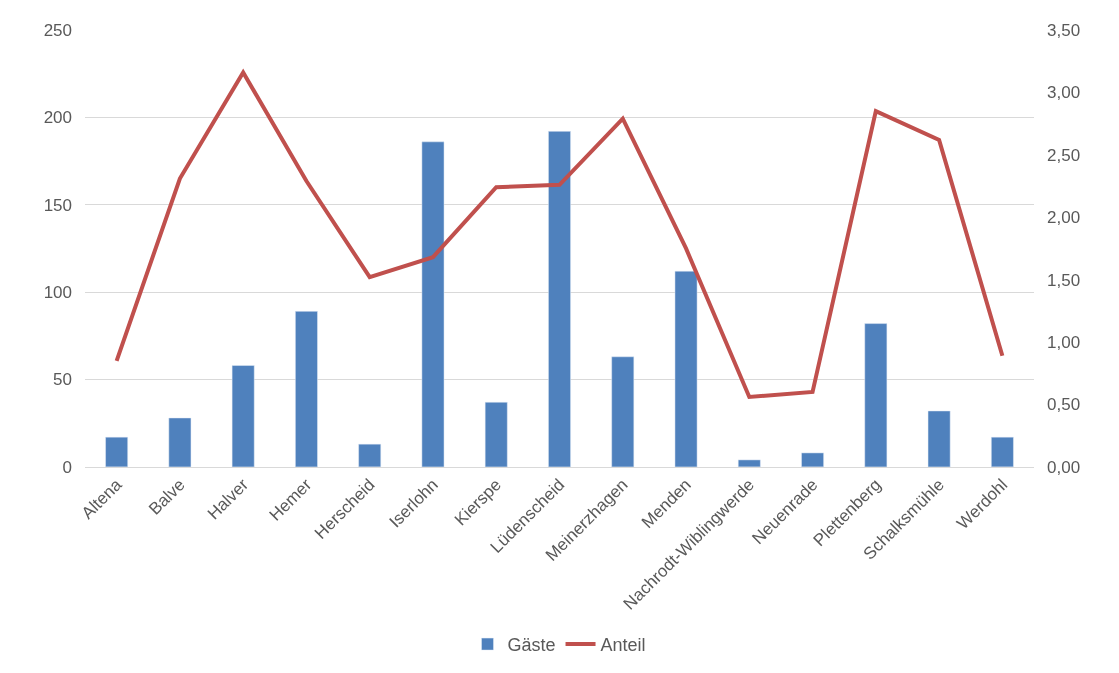 The width and height of the screenshot is (1119, 673). Describe the element at coordinates (531, 645) in the screenshot. I see `legend-label: Gäste` at that location.